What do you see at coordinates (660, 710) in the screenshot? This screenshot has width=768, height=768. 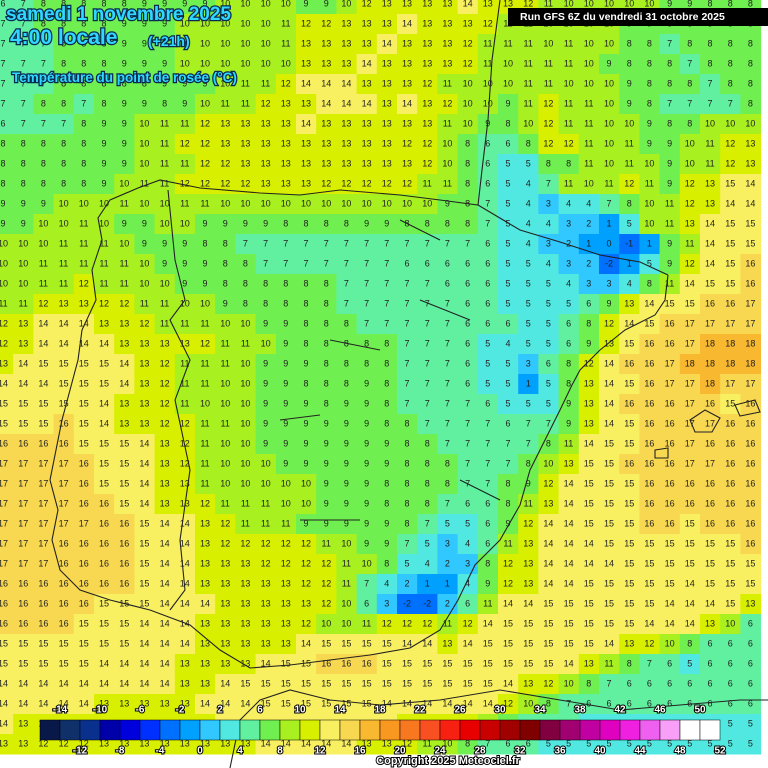 I see `scale-label: 46` at bounding box center [660, 710].